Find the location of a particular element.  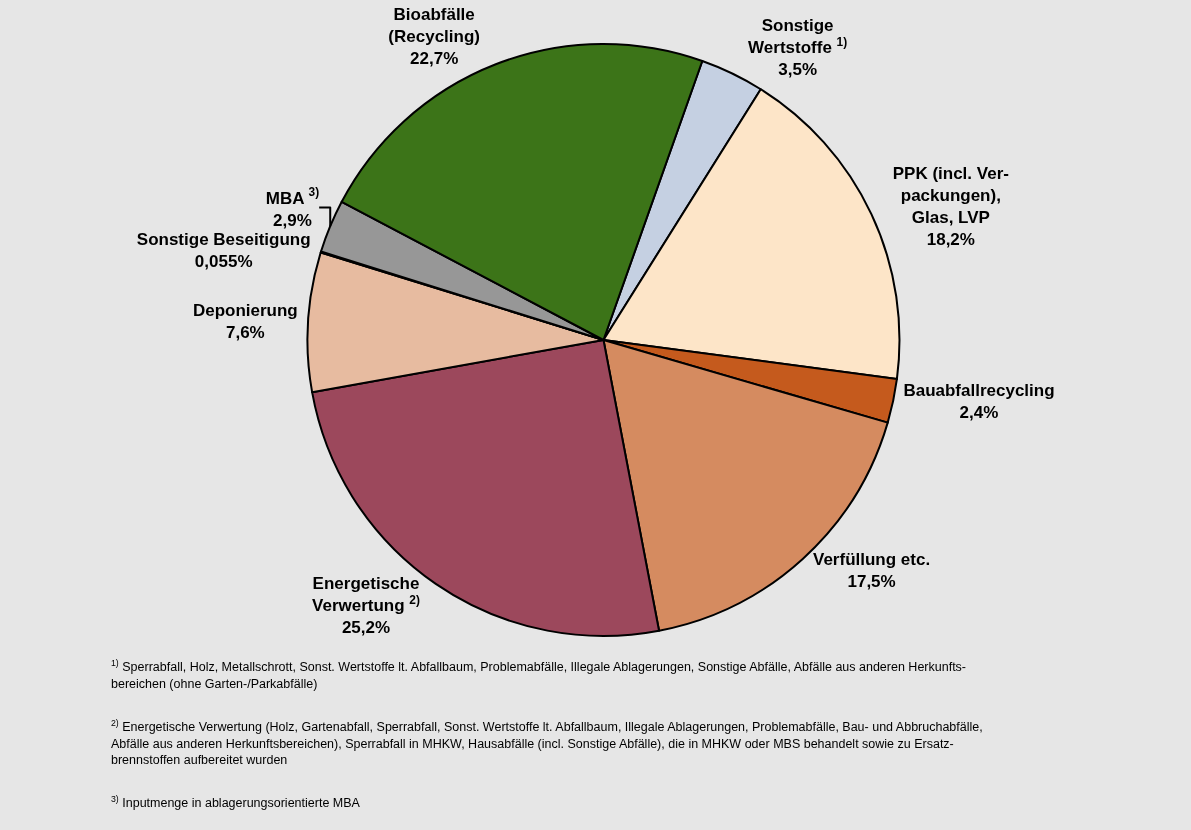

slice-label: PPK (incl. Ver- packungen), Glas, LVP is located at coordinates (950, 195).